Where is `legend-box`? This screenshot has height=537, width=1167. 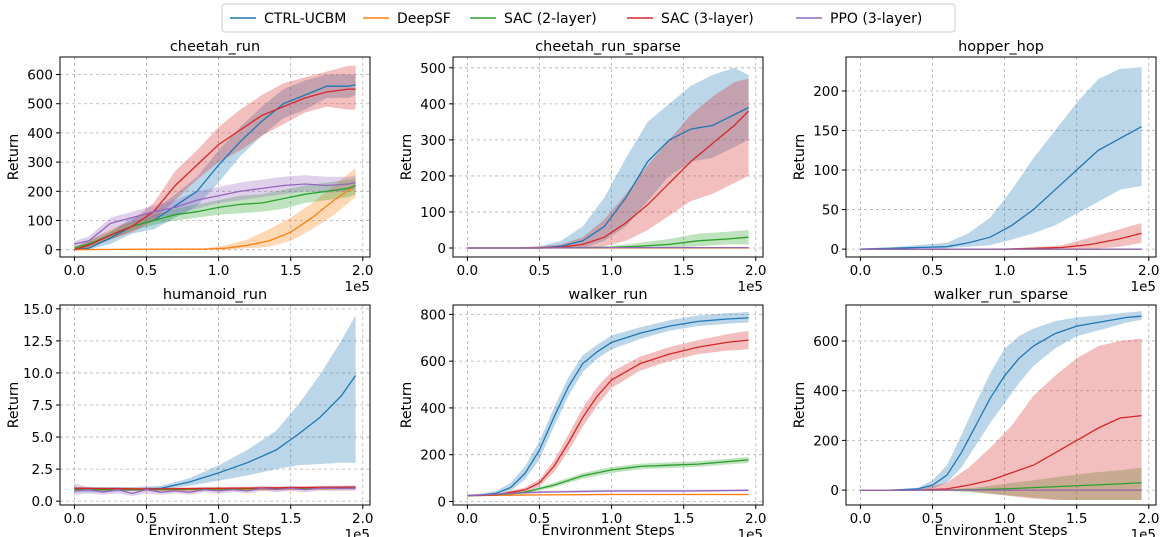 legend-box is located at coordinates (588, 18).